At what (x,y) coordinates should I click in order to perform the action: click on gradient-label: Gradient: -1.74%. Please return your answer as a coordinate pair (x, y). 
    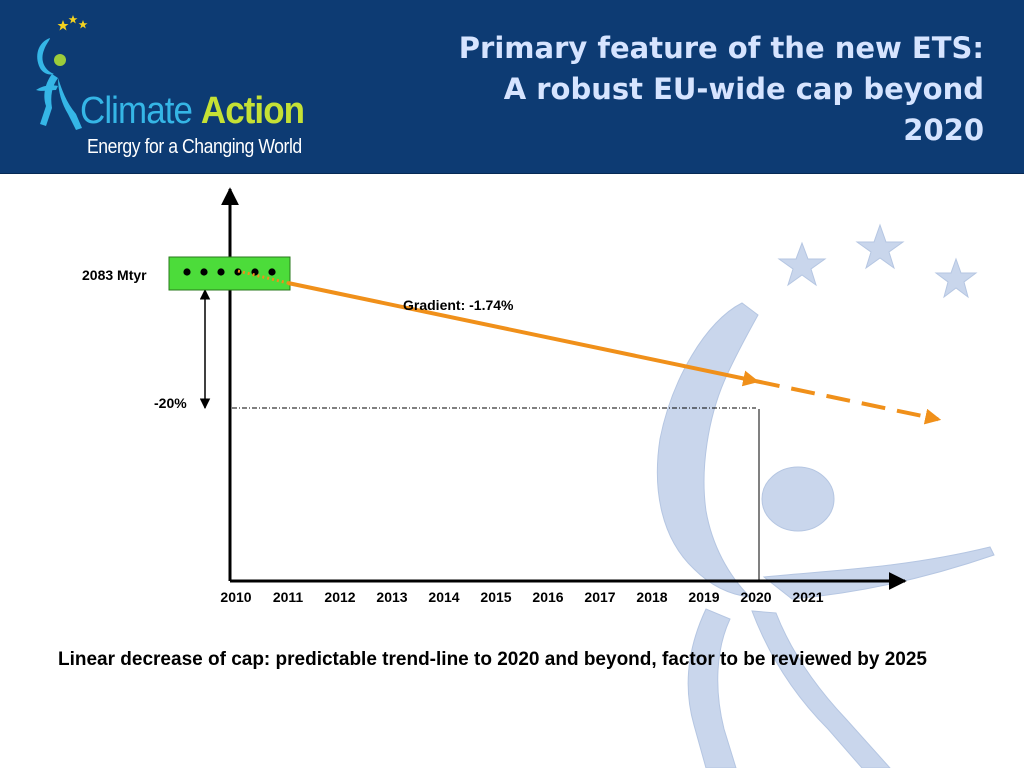
    Looking at the image, I should click on (458, 305).